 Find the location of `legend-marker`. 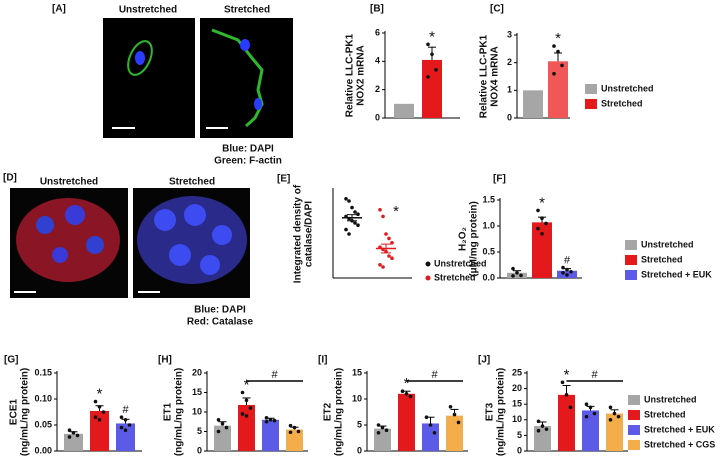

legend-marker is located at coordinates (428, 264).